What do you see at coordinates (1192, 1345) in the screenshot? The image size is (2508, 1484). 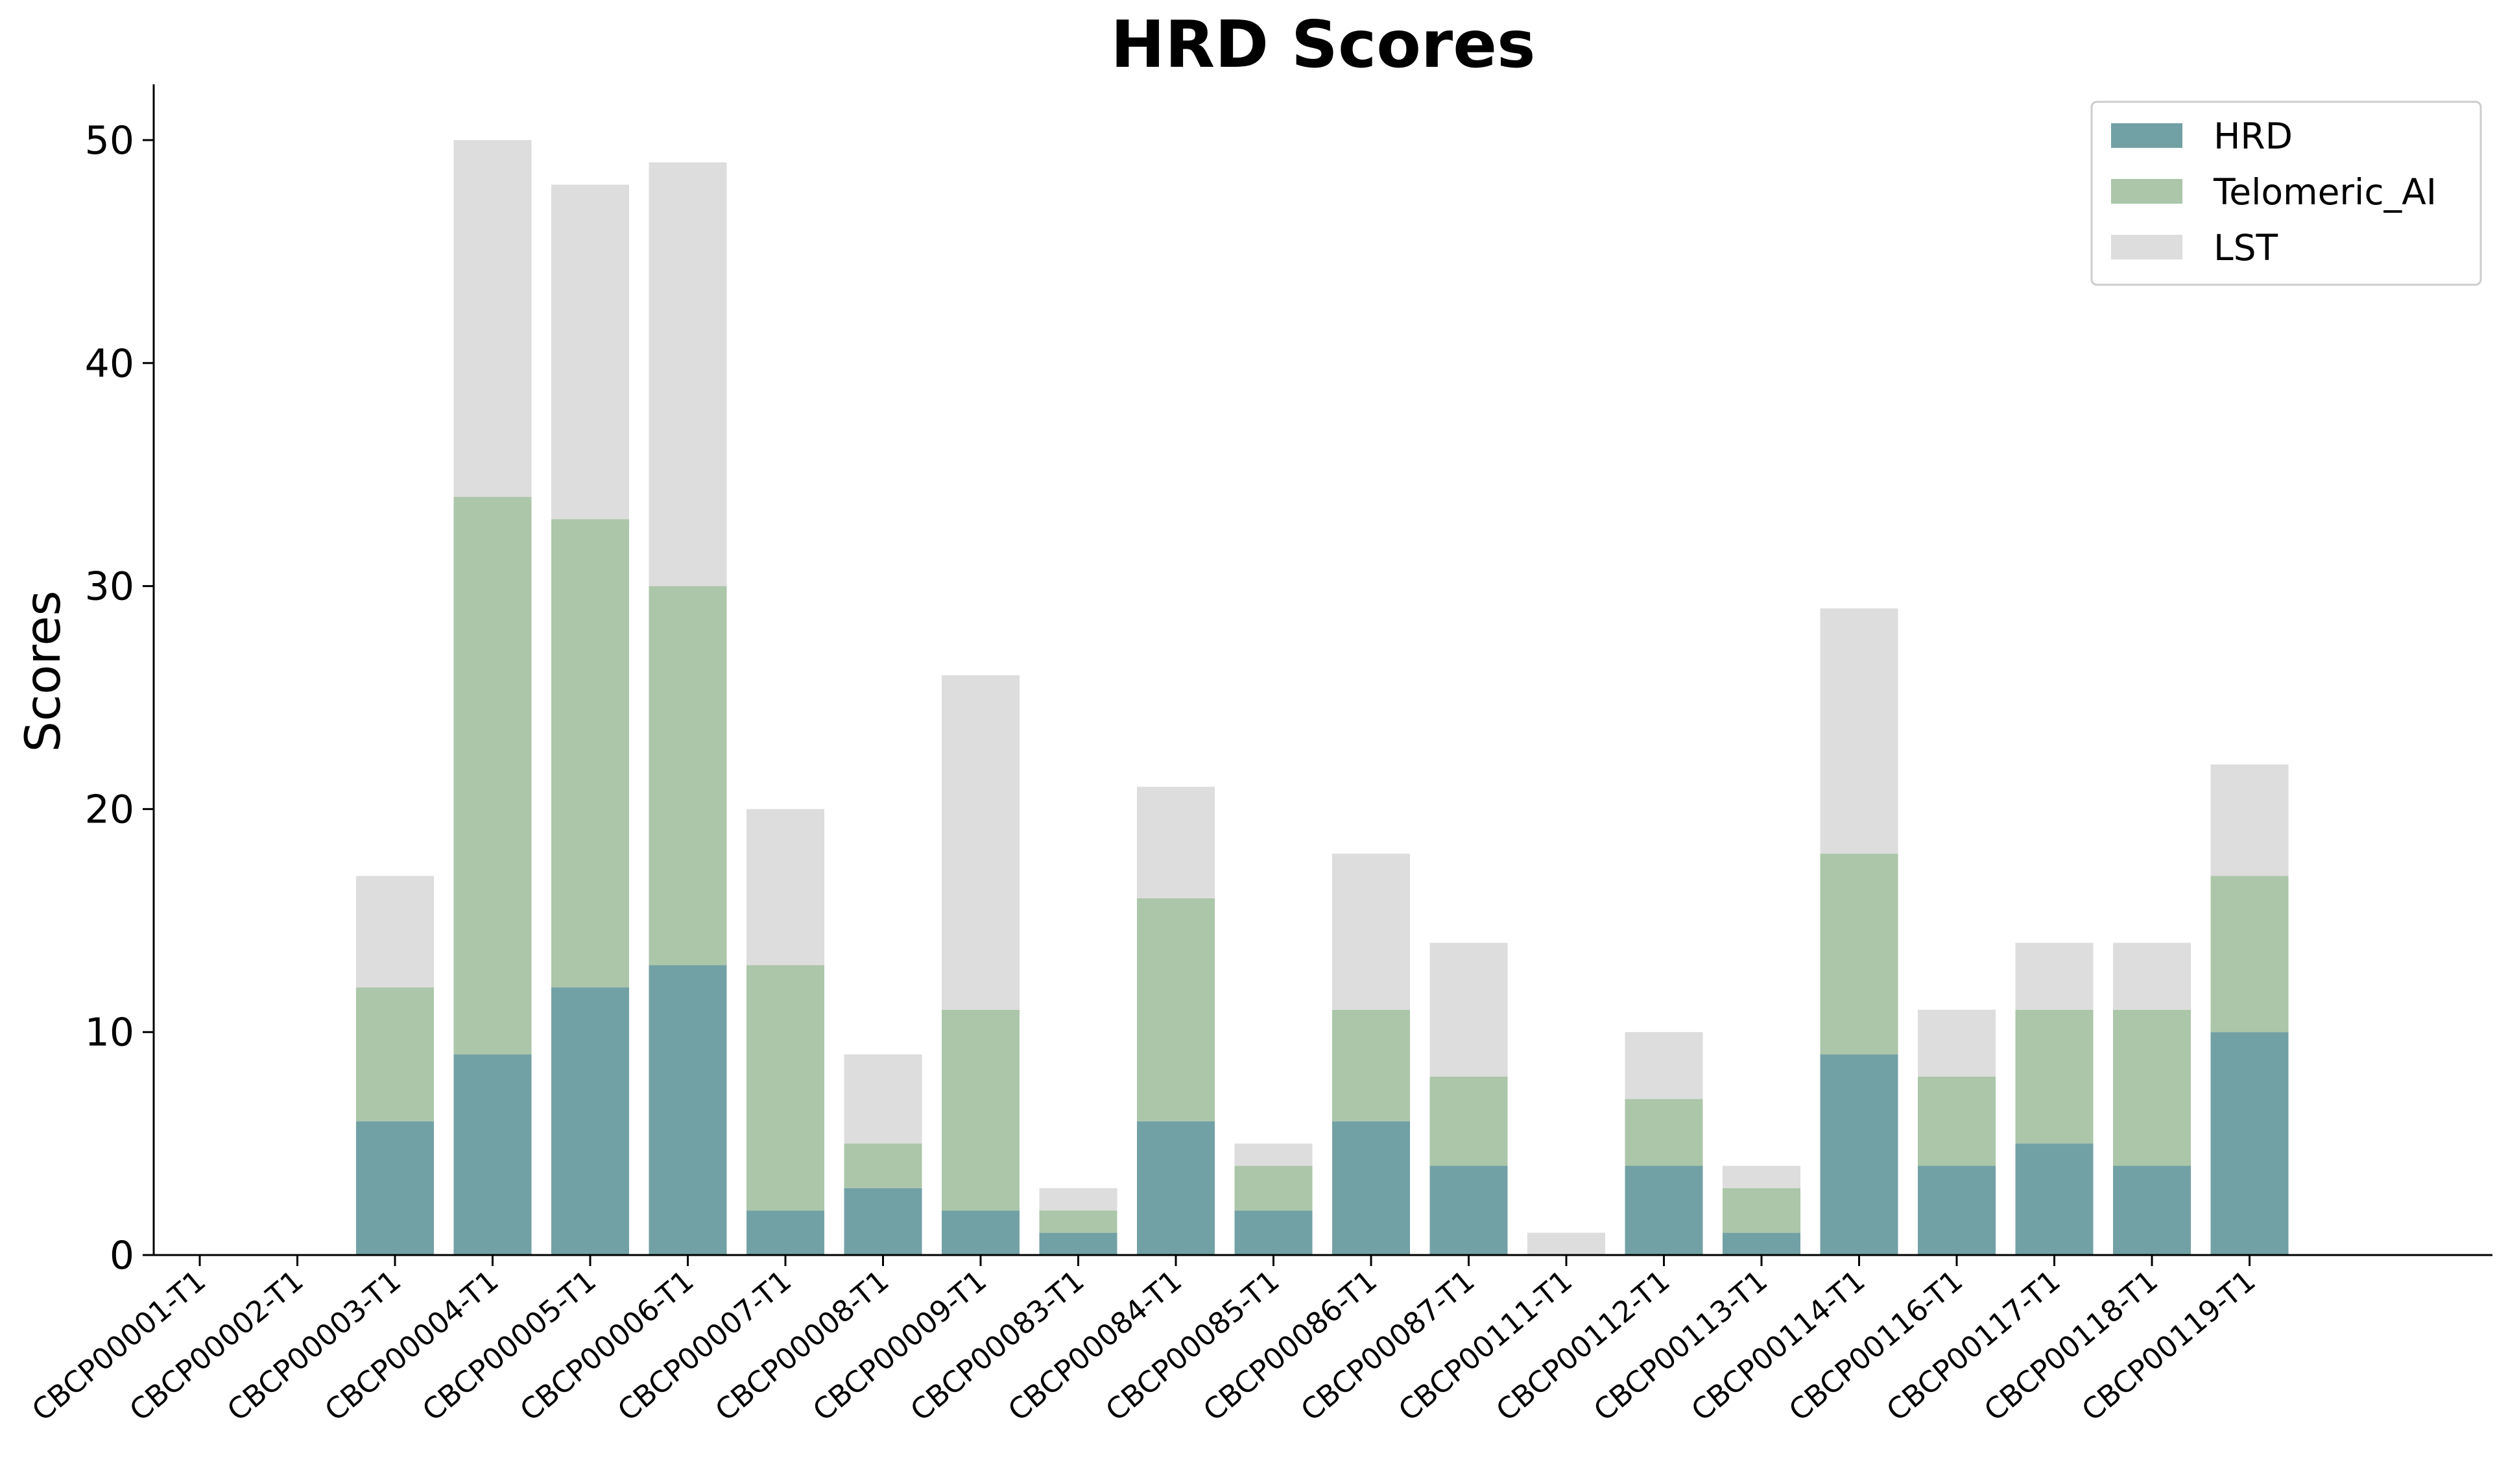 I see `x-tick-label: CBCP00085-T1` at bounding box center [1192, 1345].